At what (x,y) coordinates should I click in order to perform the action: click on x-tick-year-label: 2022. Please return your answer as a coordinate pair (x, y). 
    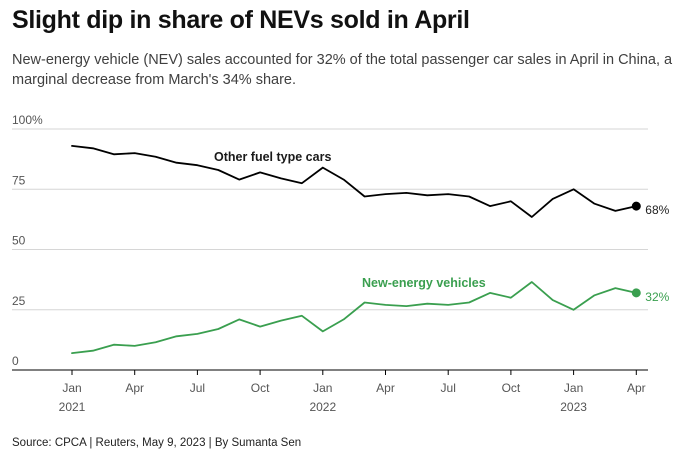
    Looking at the image, I should click on (322, 407).